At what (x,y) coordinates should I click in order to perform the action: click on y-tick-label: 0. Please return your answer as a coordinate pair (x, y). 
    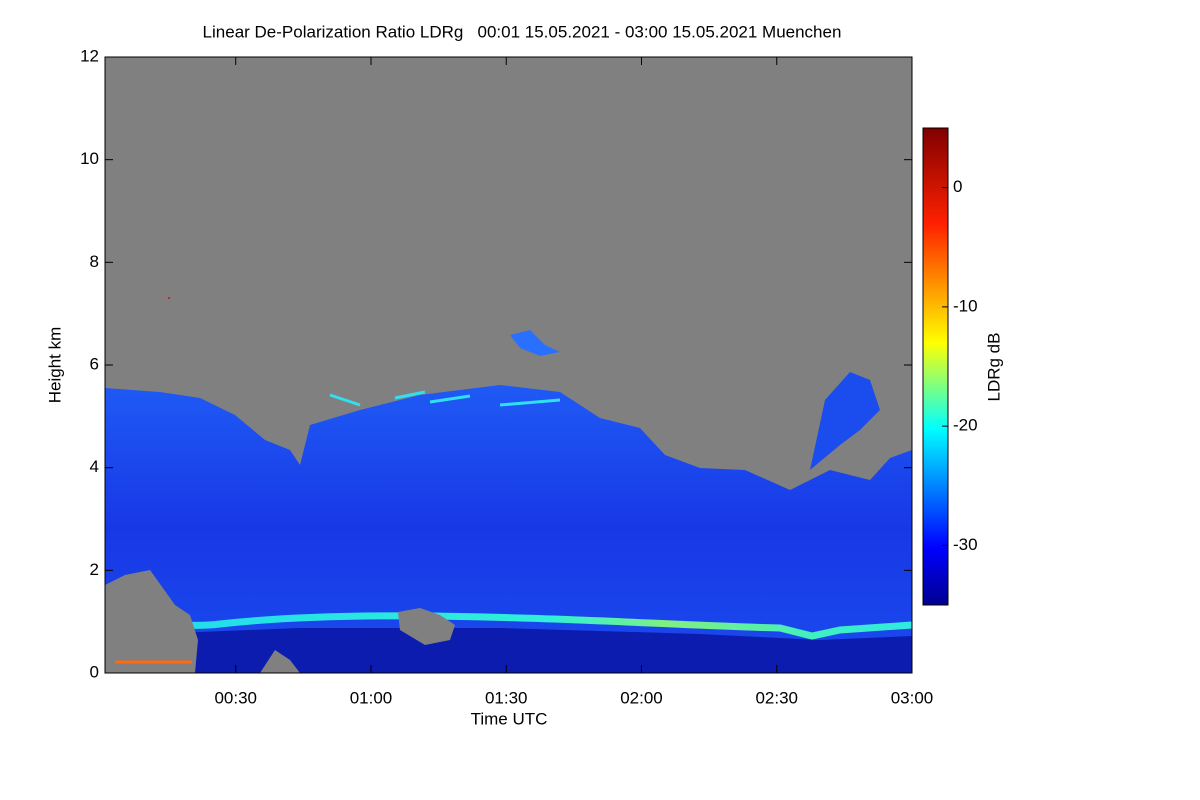
    Looking at the image, I should click on (94, 671).